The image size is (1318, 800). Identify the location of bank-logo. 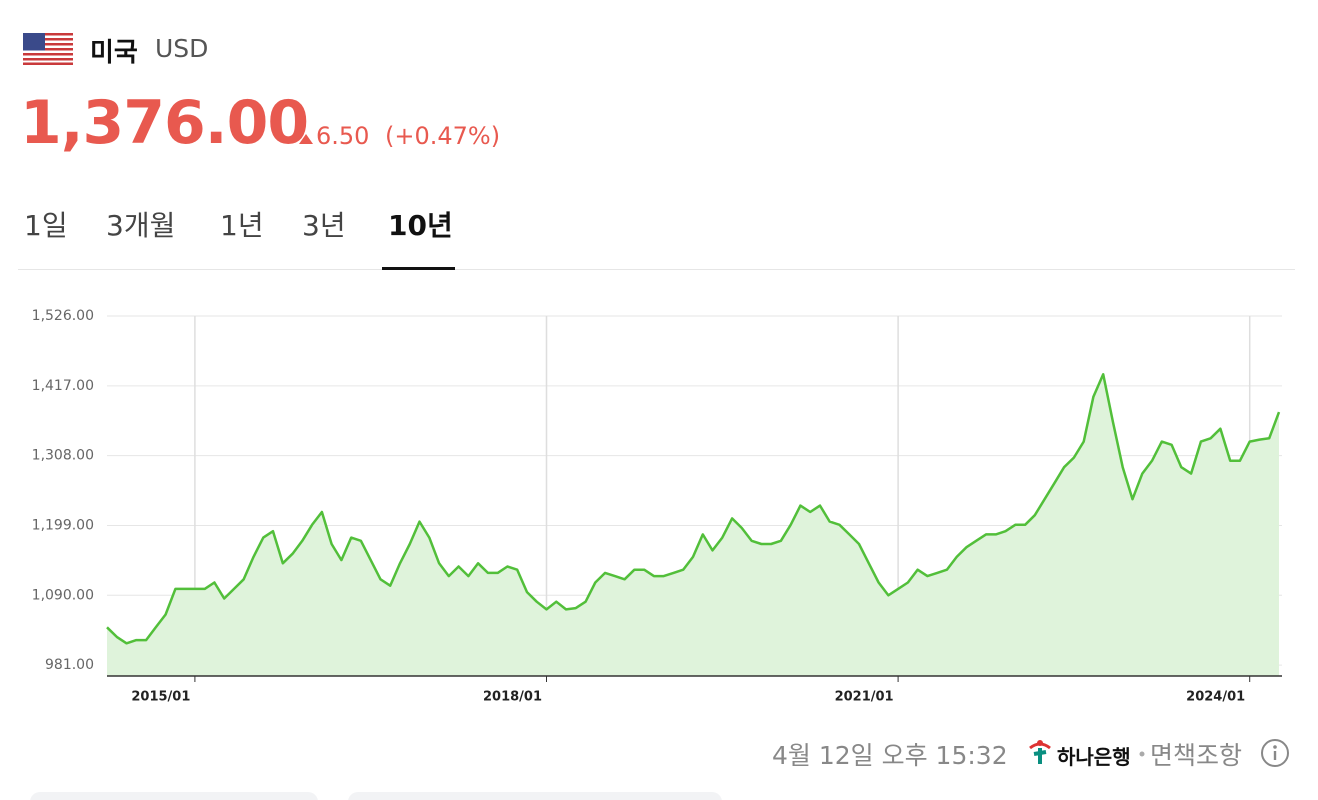
(1040, 752).